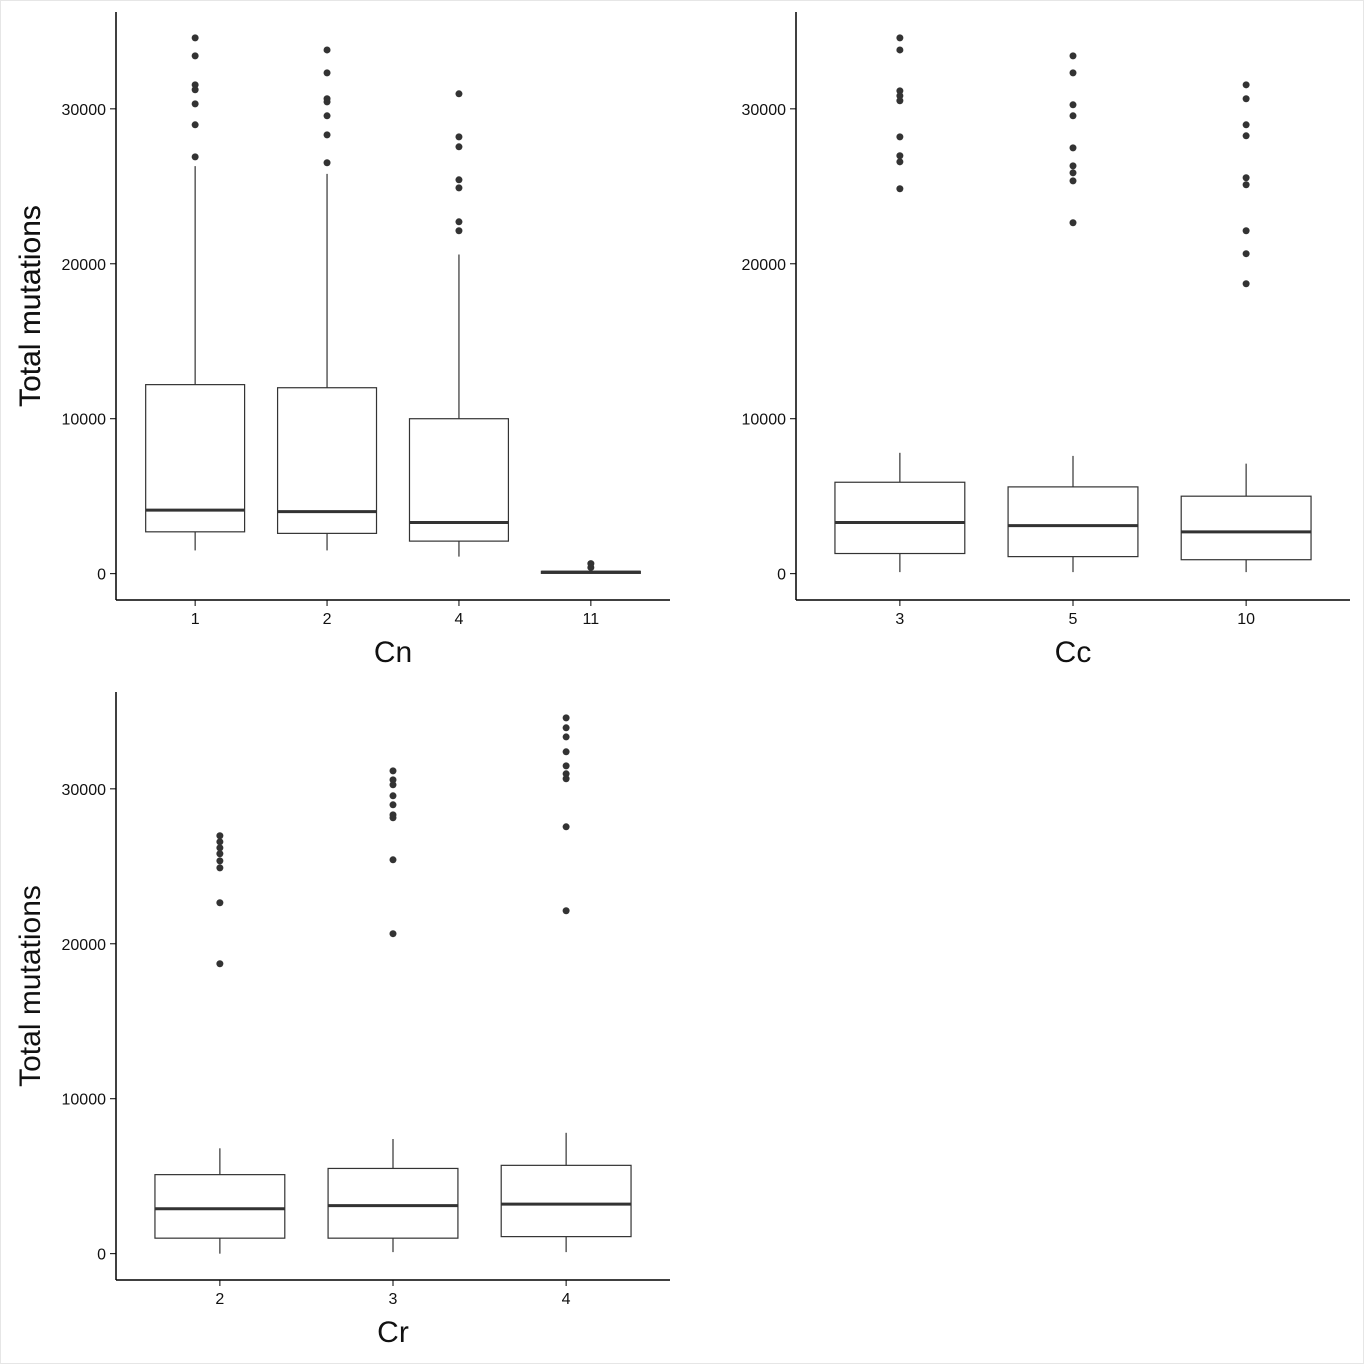 This screenshot has height=1364, width=1364. Describe the element at coordinates (458, 619) in the screenshot. I see `x-tick-label: 4` at that location.